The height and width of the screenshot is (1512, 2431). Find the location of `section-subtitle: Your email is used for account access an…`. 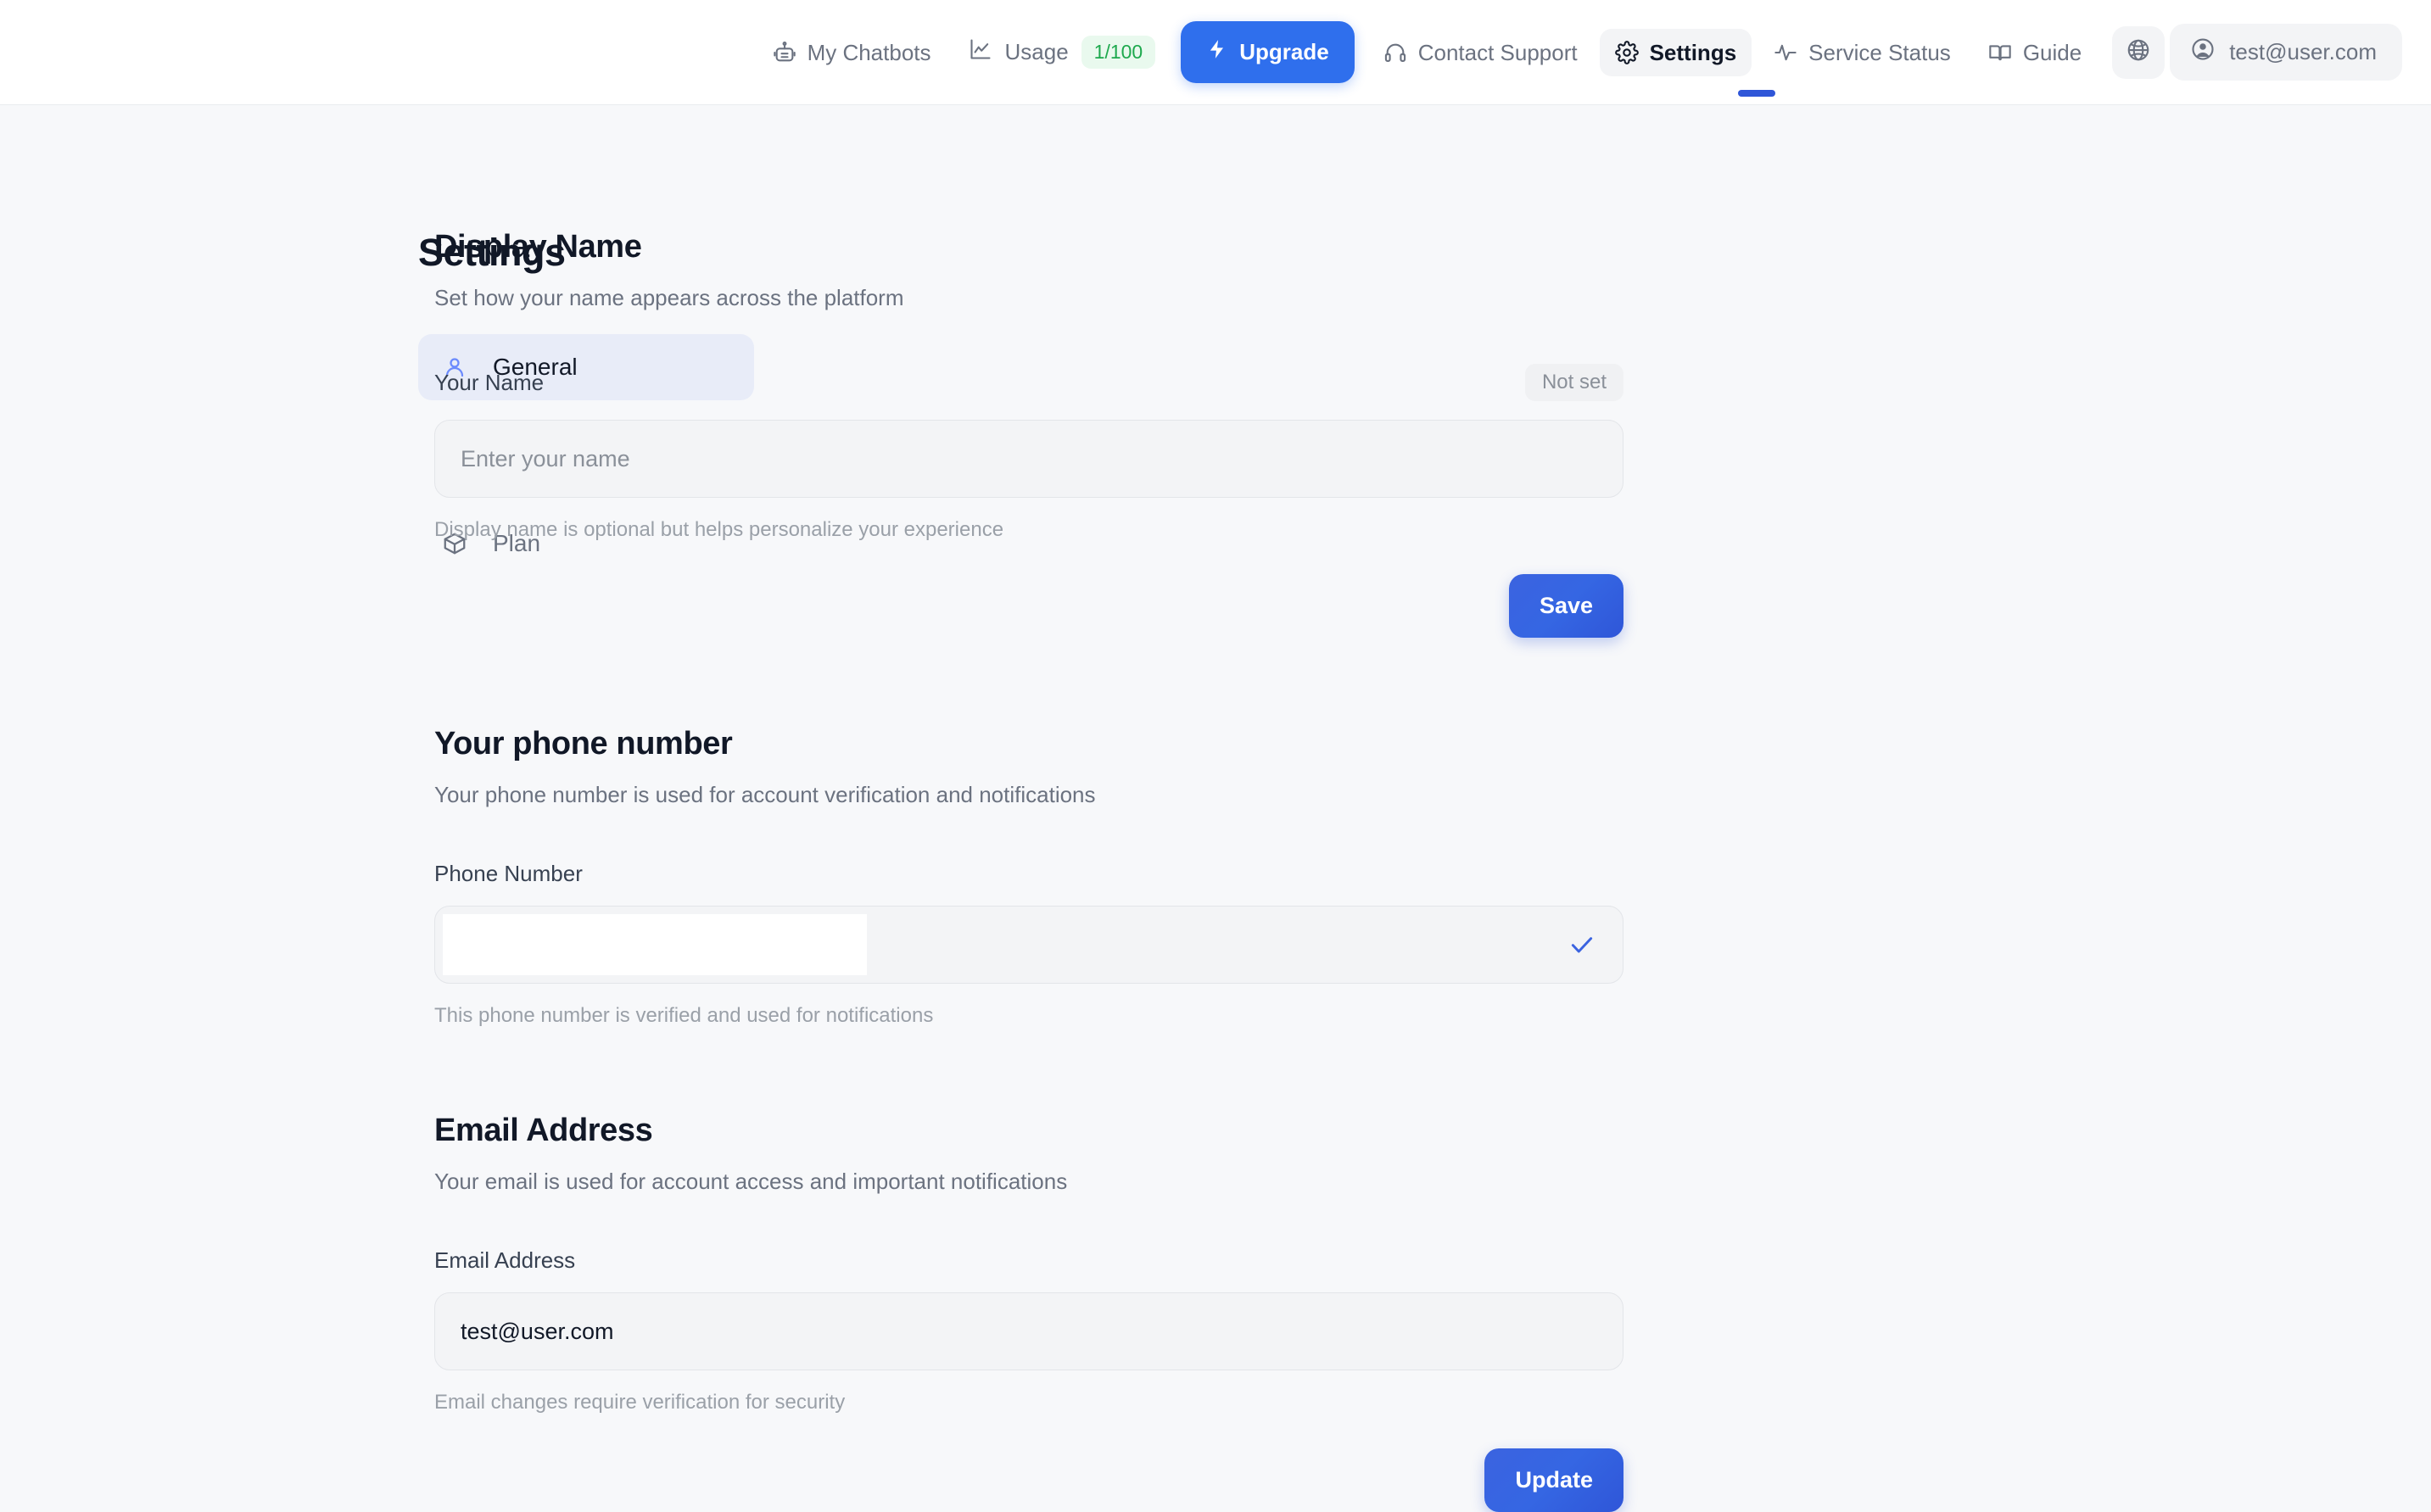

section-subtitle: Your email is used for account access an… is located at coordinates (751, 1181).